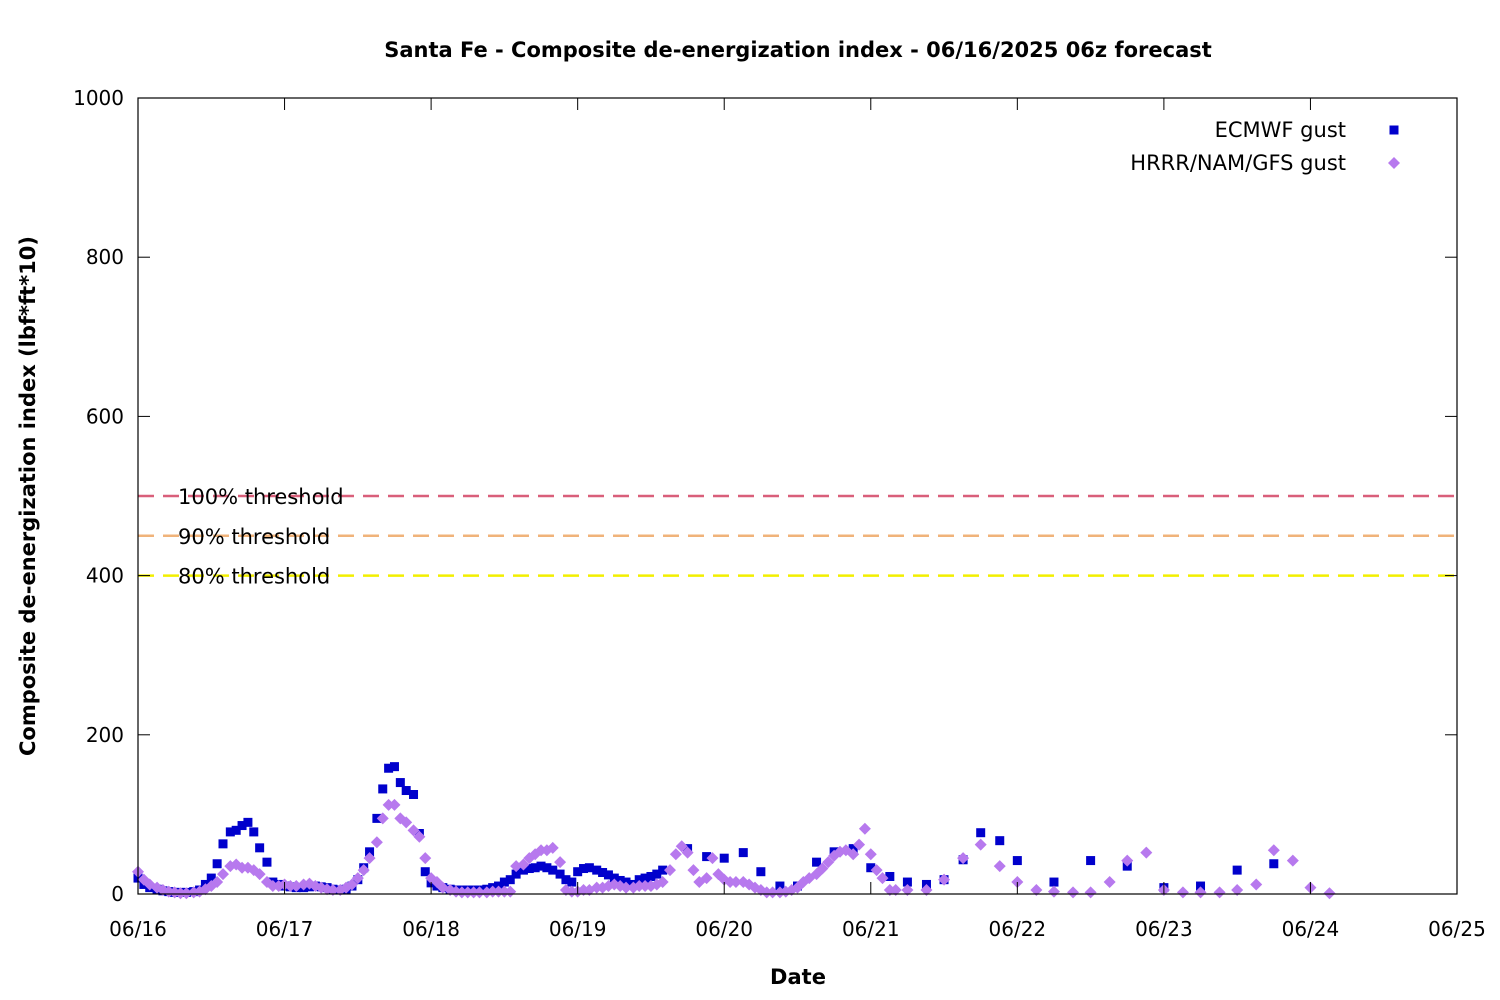 The height and width of the screenshot is (1000, 1500). What do you see at coordinates (1265, 146) in the screenshot?
I see `legend: ECMWF gust HRRR/NAM/GFS gust` at bounding box center [1265, 146].